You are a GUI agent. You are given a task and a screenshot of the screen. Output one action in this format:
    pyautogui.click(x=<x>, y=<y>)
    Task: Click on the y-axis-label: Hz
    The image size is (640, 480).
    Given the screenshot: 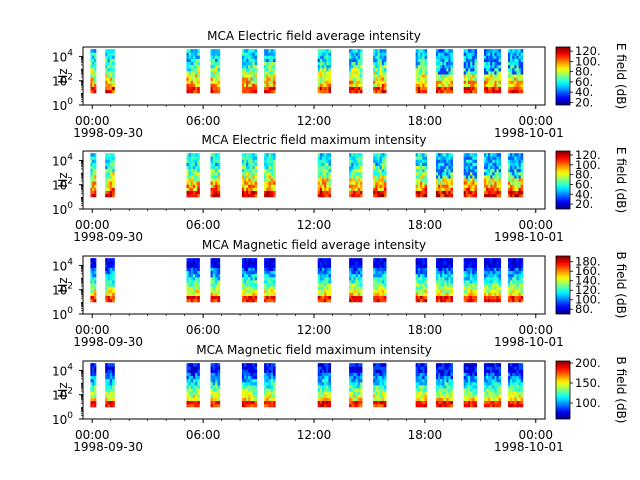 What is the action you would take?
    pyautogui.click(x=63, y=389)
    